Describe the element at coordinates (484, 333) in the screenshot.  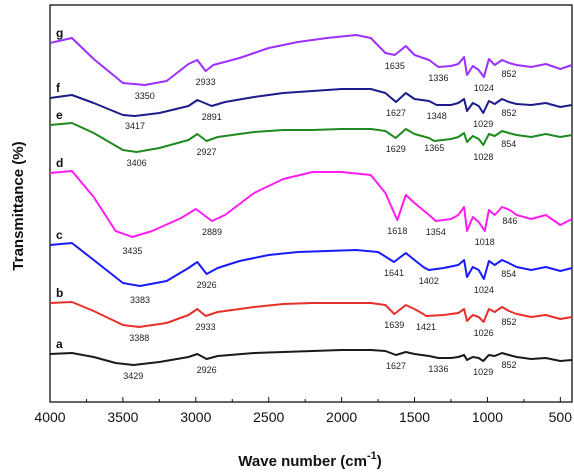
I see `peak-label: 1026` at that location.